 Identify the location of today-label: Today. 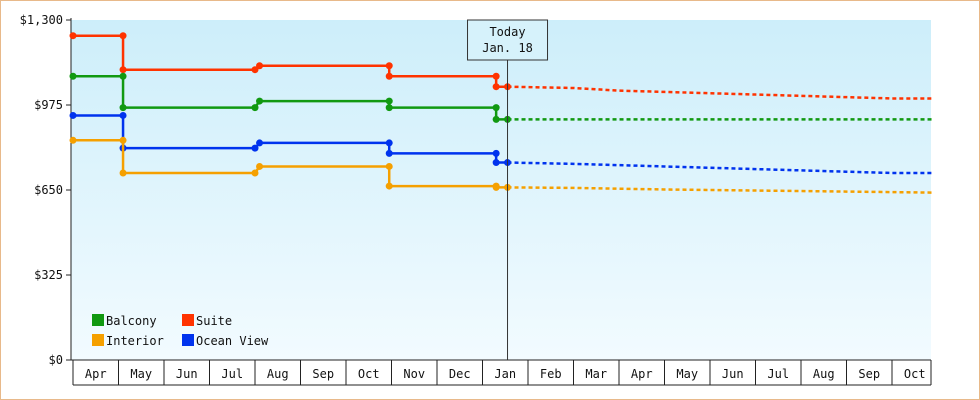
(507, 32).